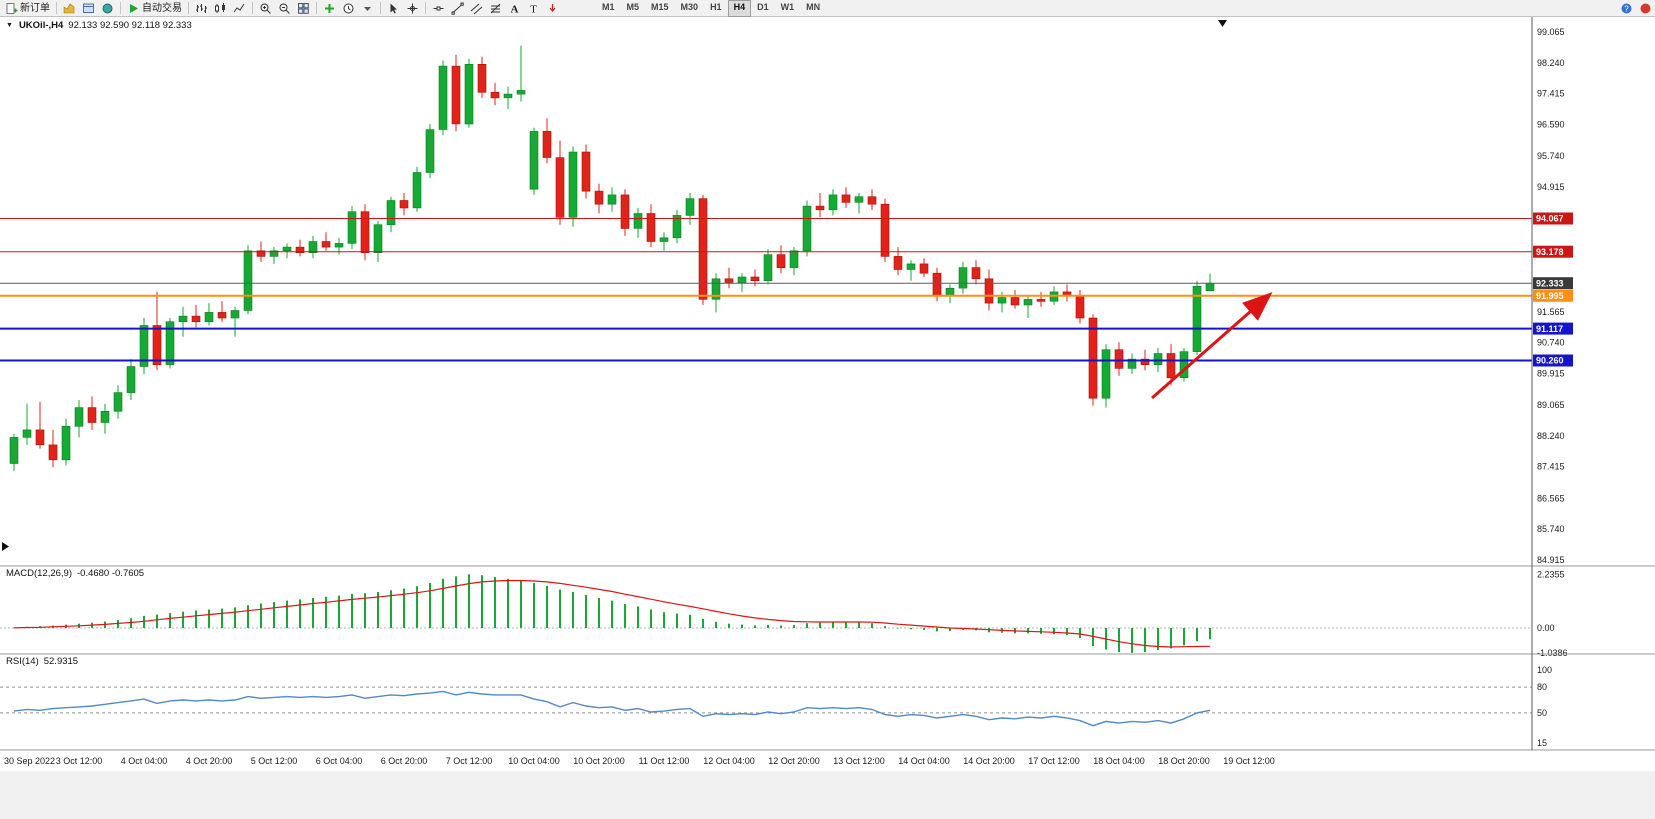  I want to click on tile-windows-icon, so click(303, 8).